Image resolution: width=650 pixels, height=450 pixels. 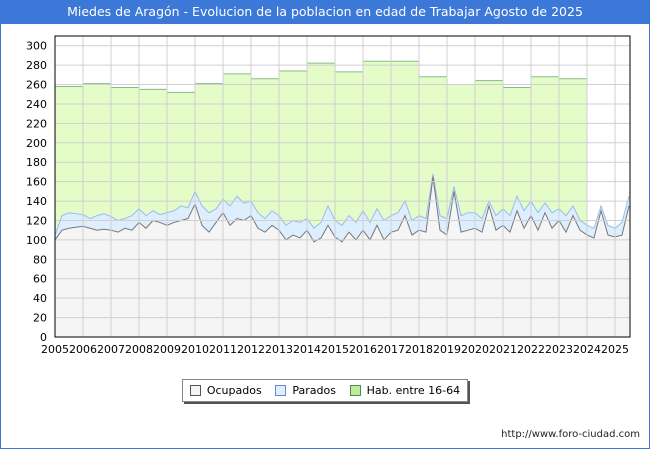 I want to click on x-tick-label: 2025, so click(x=615, y=349).